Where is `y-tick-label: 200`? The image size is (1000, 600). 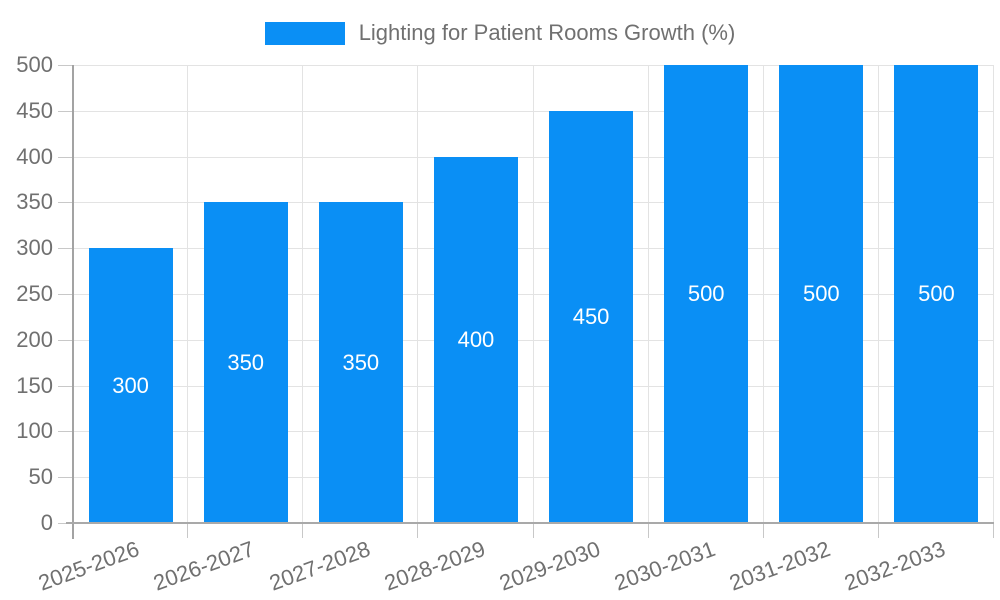 y-tick-label: 200 is located at coordinates (34, 339).